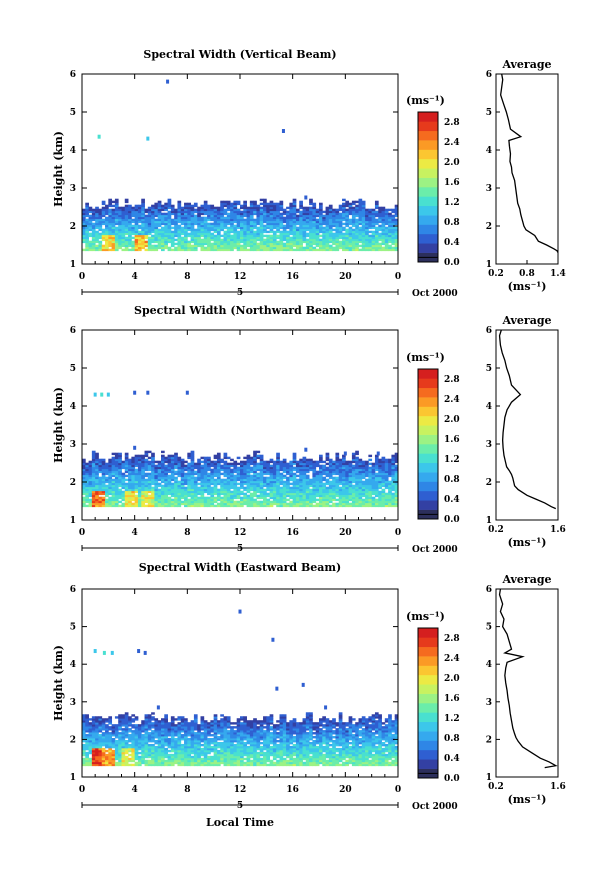 The width and height of the screenshot is (616, 875). What do you see at coordinates (489, 189) in the screenshot?
I see `average-y-tick-label: 3` at bounding box center [489, 189].